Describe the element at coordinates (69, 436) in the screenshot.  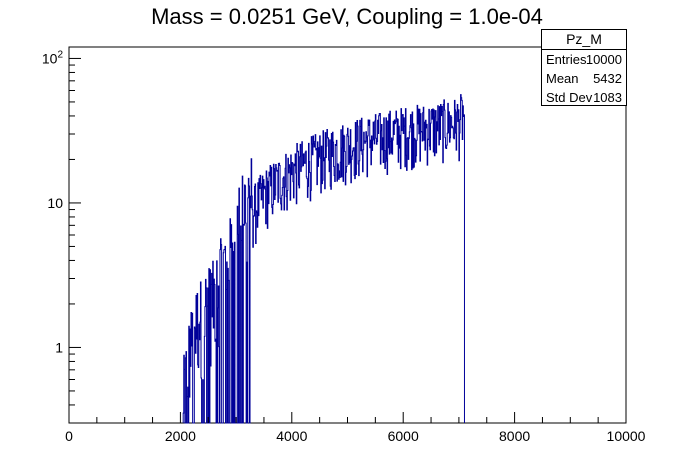
I see `x-tick-label: 0` at that location.